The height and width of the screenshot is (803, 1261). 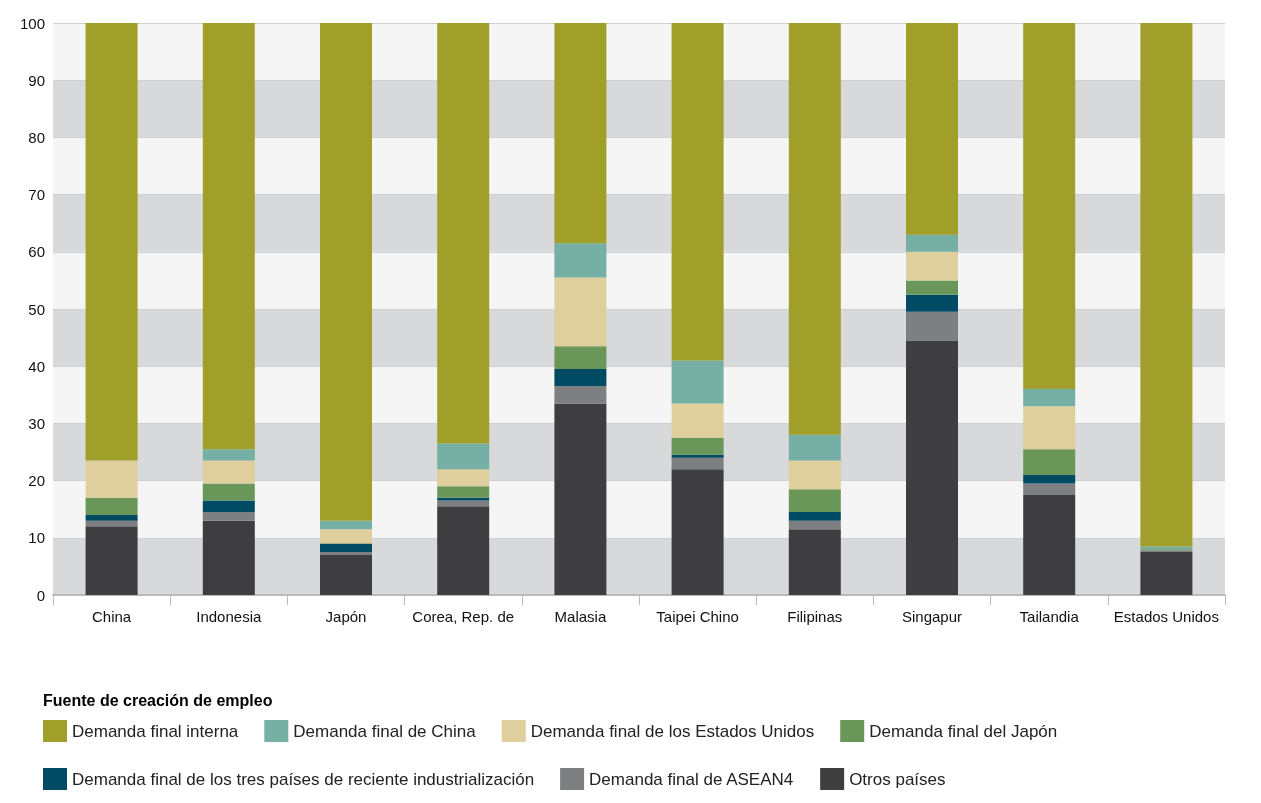 I want to click on x-tick-label: Malasia, so click(x=580, y=616).